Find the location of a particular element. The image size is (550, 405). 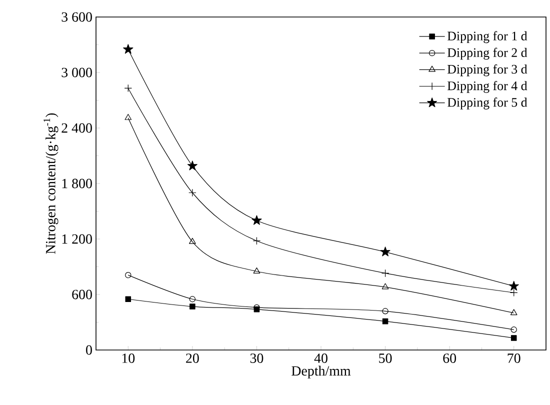

legend-label: Dipping for 1 d is located at coordinates (487, 37).